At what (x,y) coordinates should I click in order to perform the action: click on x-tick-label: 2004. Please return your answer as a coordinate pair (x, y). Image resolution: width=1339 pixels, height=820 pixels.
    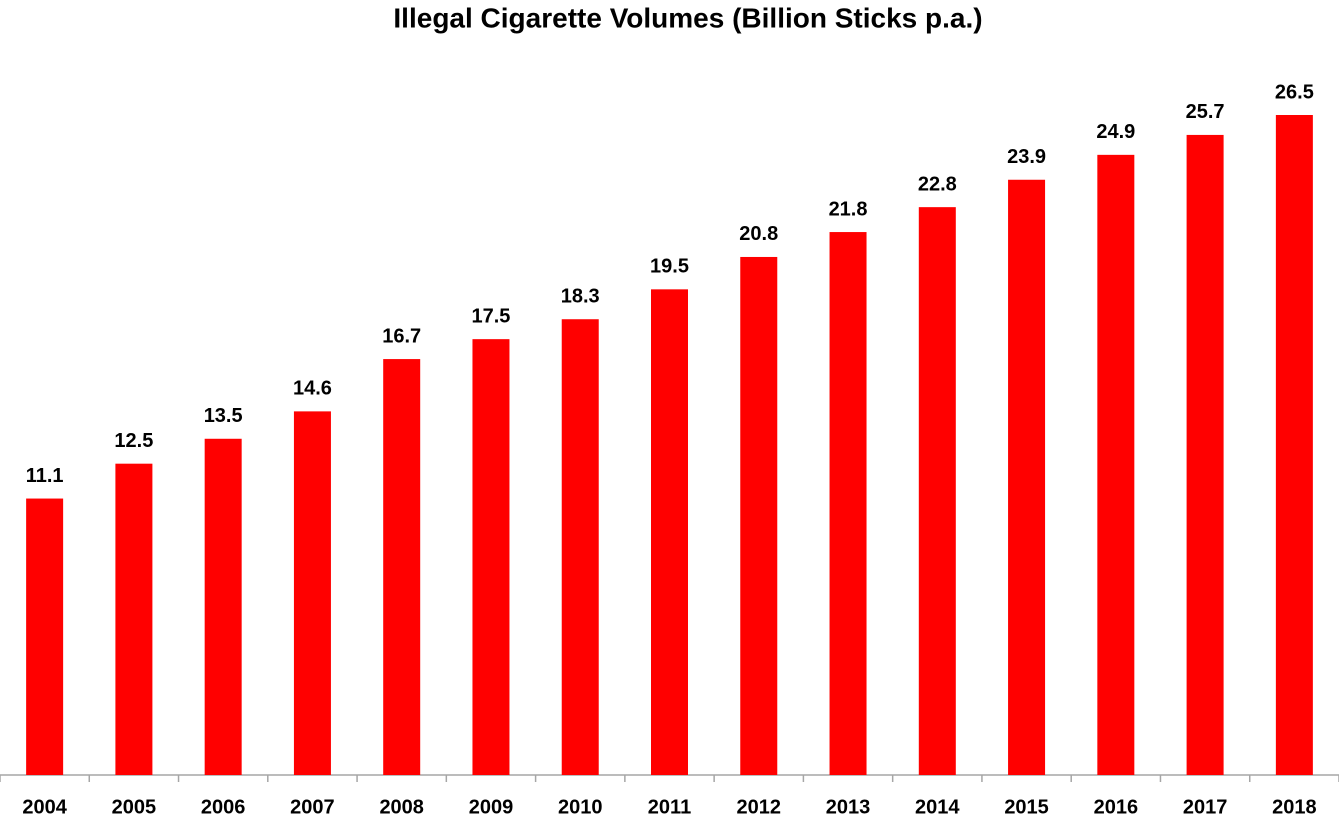
    Looking at the image, I should click on (44, 807).